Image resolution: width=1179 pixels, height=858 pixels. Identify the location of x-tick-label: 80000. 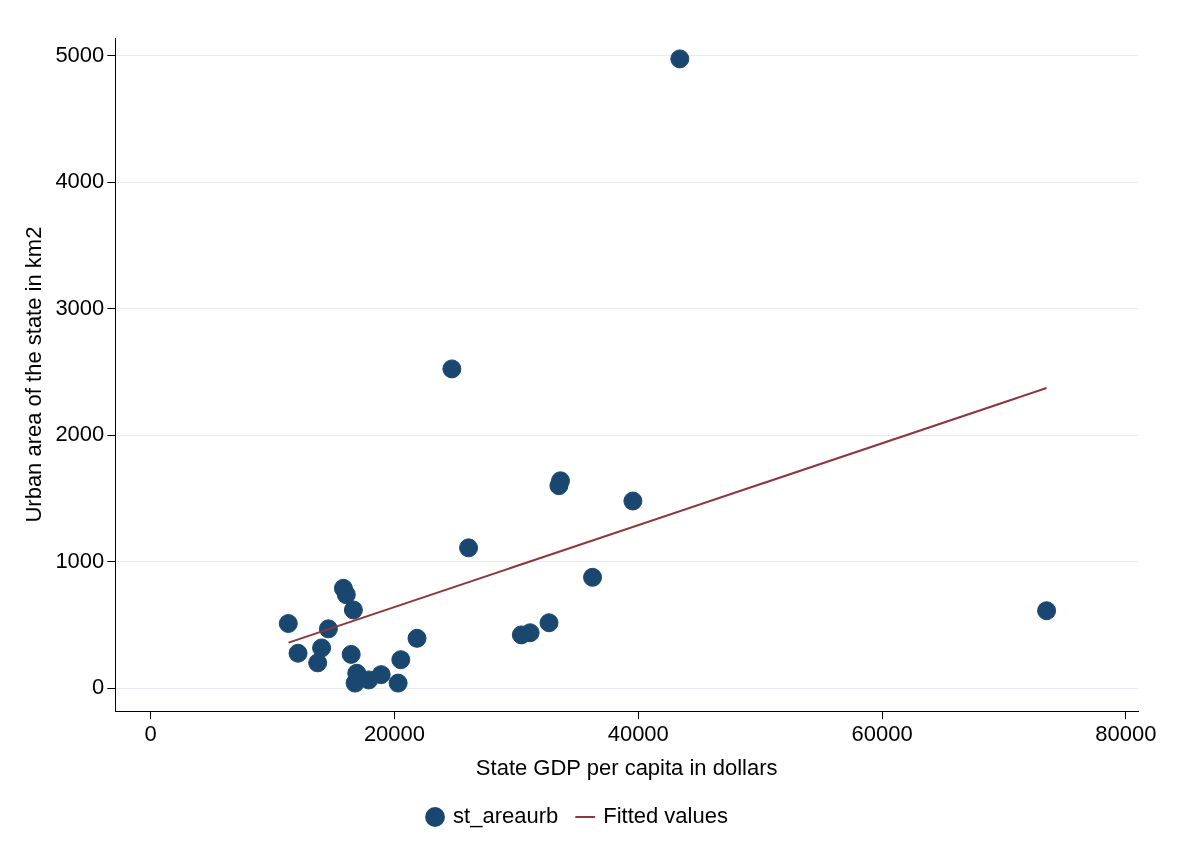
(1126, 734).